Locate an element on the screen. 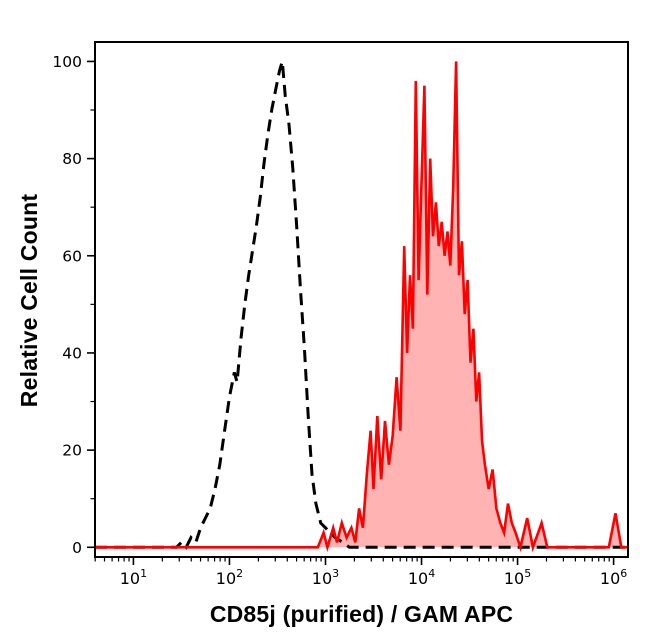  y-axis-label-wrap: Relative Cell Count is located at coordinates (30, 300).